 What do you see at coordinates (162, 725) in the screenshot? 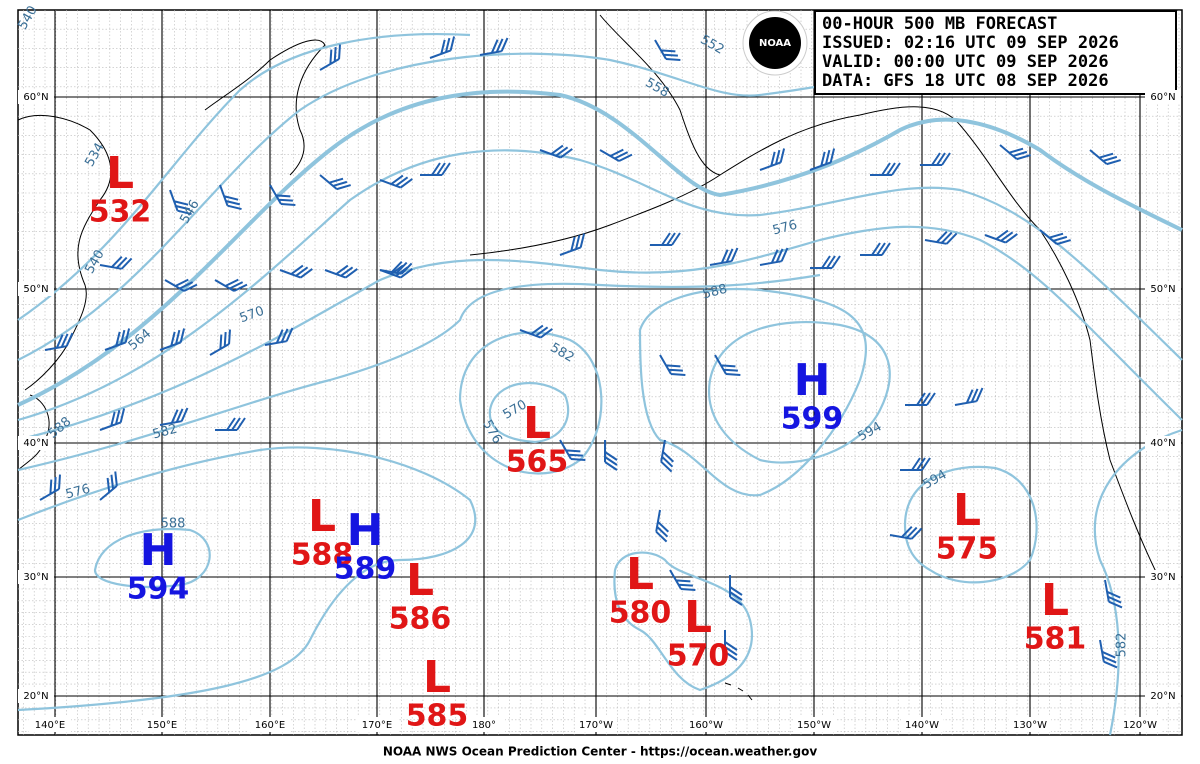
I see `lon-label: 150°E` at bounding box center [162, 725].